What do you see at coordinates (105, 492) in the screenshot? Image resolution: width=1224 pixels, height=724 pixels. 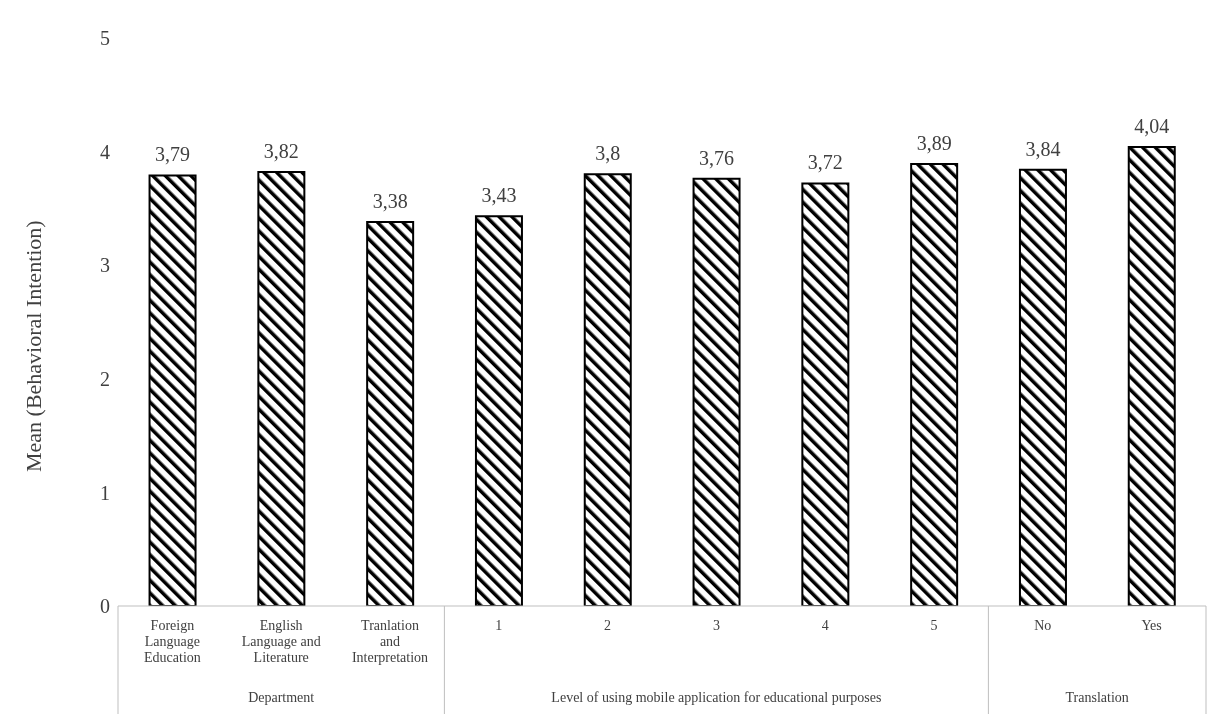 I see `y-tick-label: 1` at bounding box center [105, 492].